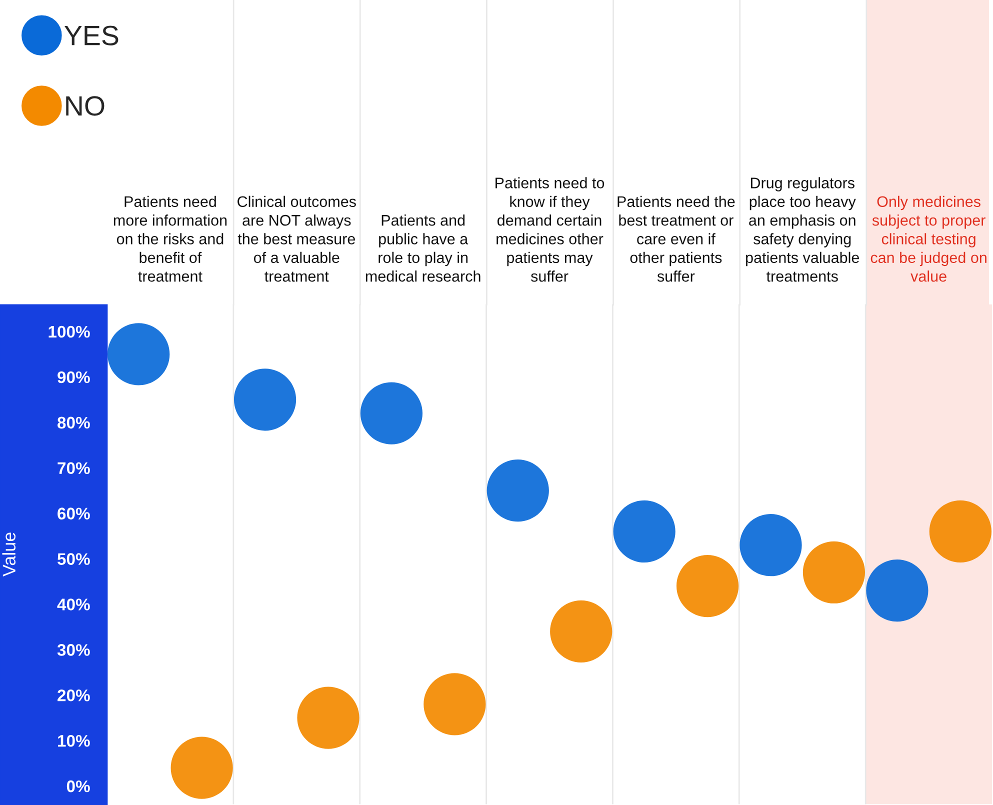 This screenshot has height=805, width=993. What do you see at coordinates (91, 36) in the screenshot?
I see `legend-label: YES` at bounding box center [91, 36].